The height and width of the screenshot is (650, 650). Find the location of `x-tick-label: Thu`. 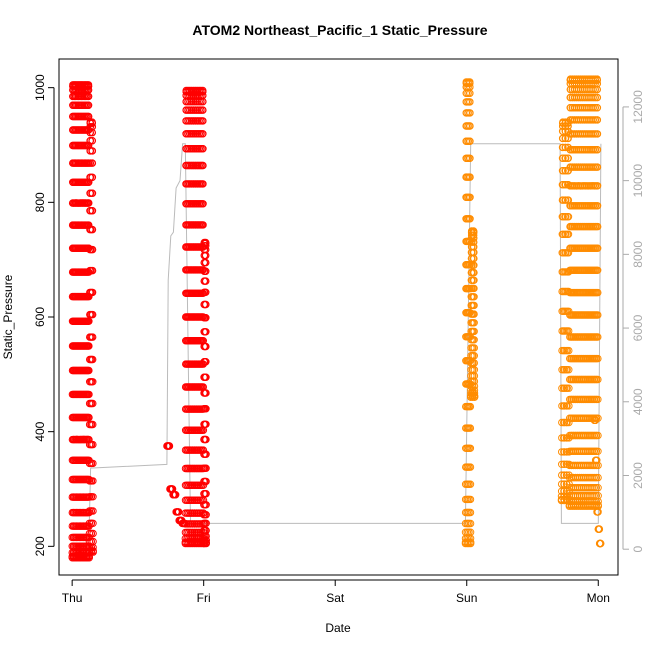

x-tick-label: Thu is located at coordinates (72, 598).